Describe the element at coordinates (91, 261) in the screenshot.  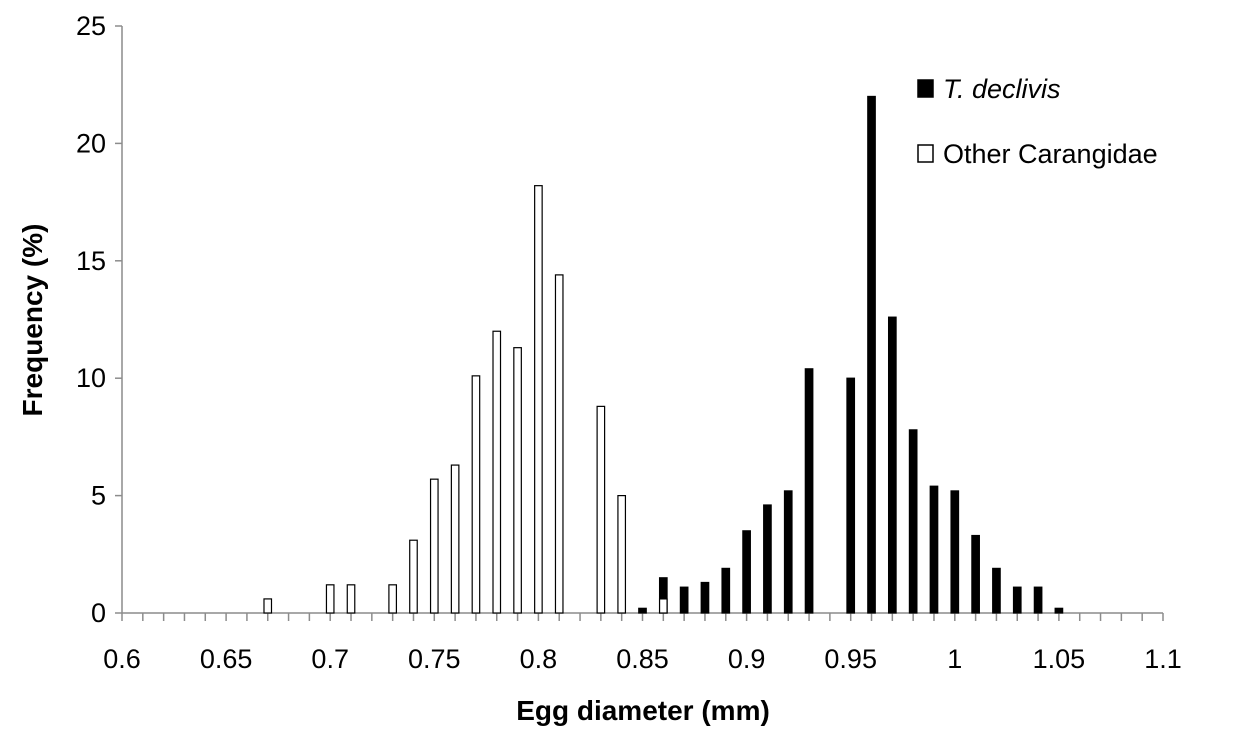
I see `y-tick-label: 15` at that location.